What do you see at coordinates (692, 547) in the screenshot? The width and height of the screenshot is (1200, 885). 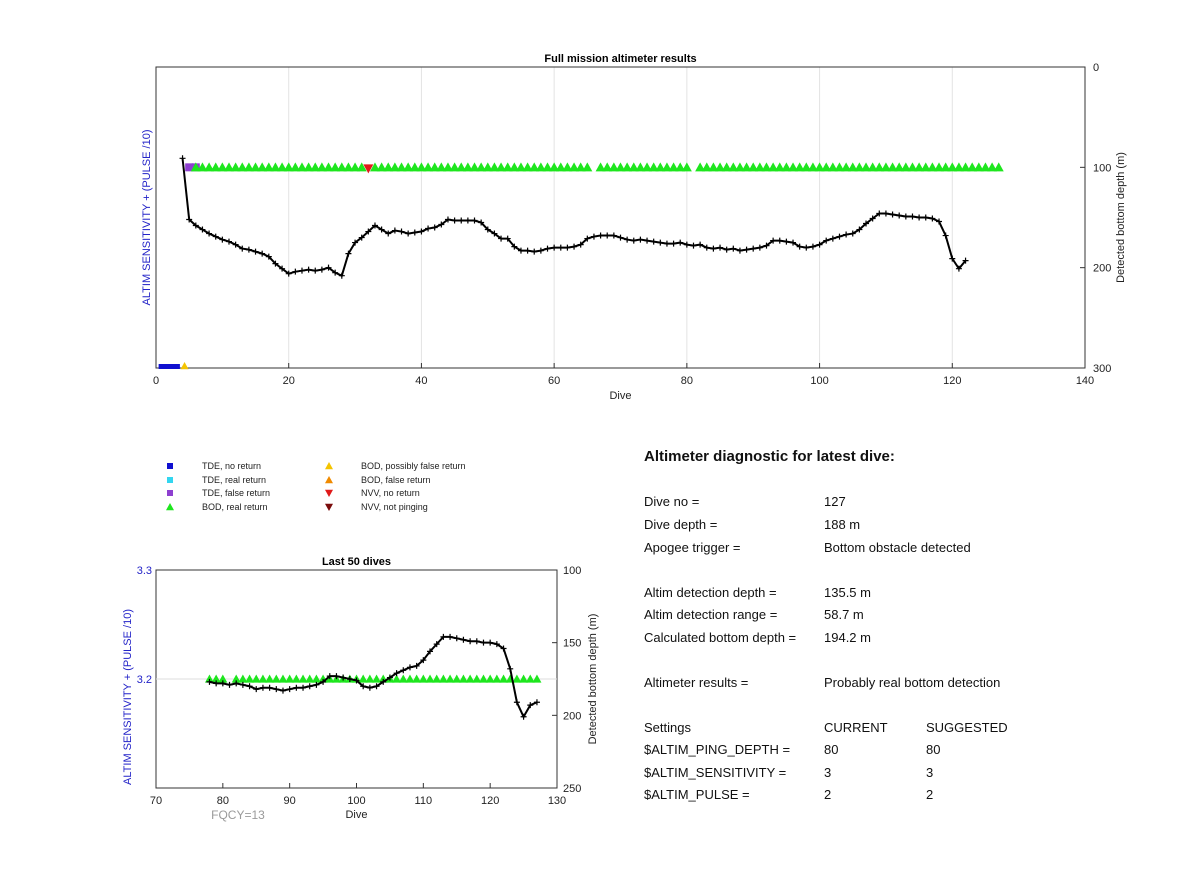 I see `diag-label-apogee-trigger: Apogee trigger =` at bounding box center [692, 547].